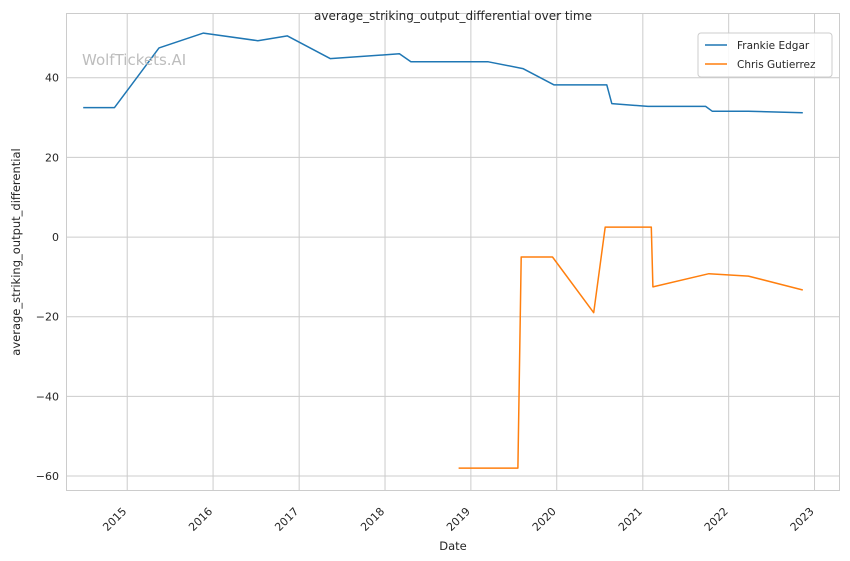  What do you see at coordinates (458, 519) in the screenshot?
I see `x-tick-label: 2019` at bounding box center [458, 519].